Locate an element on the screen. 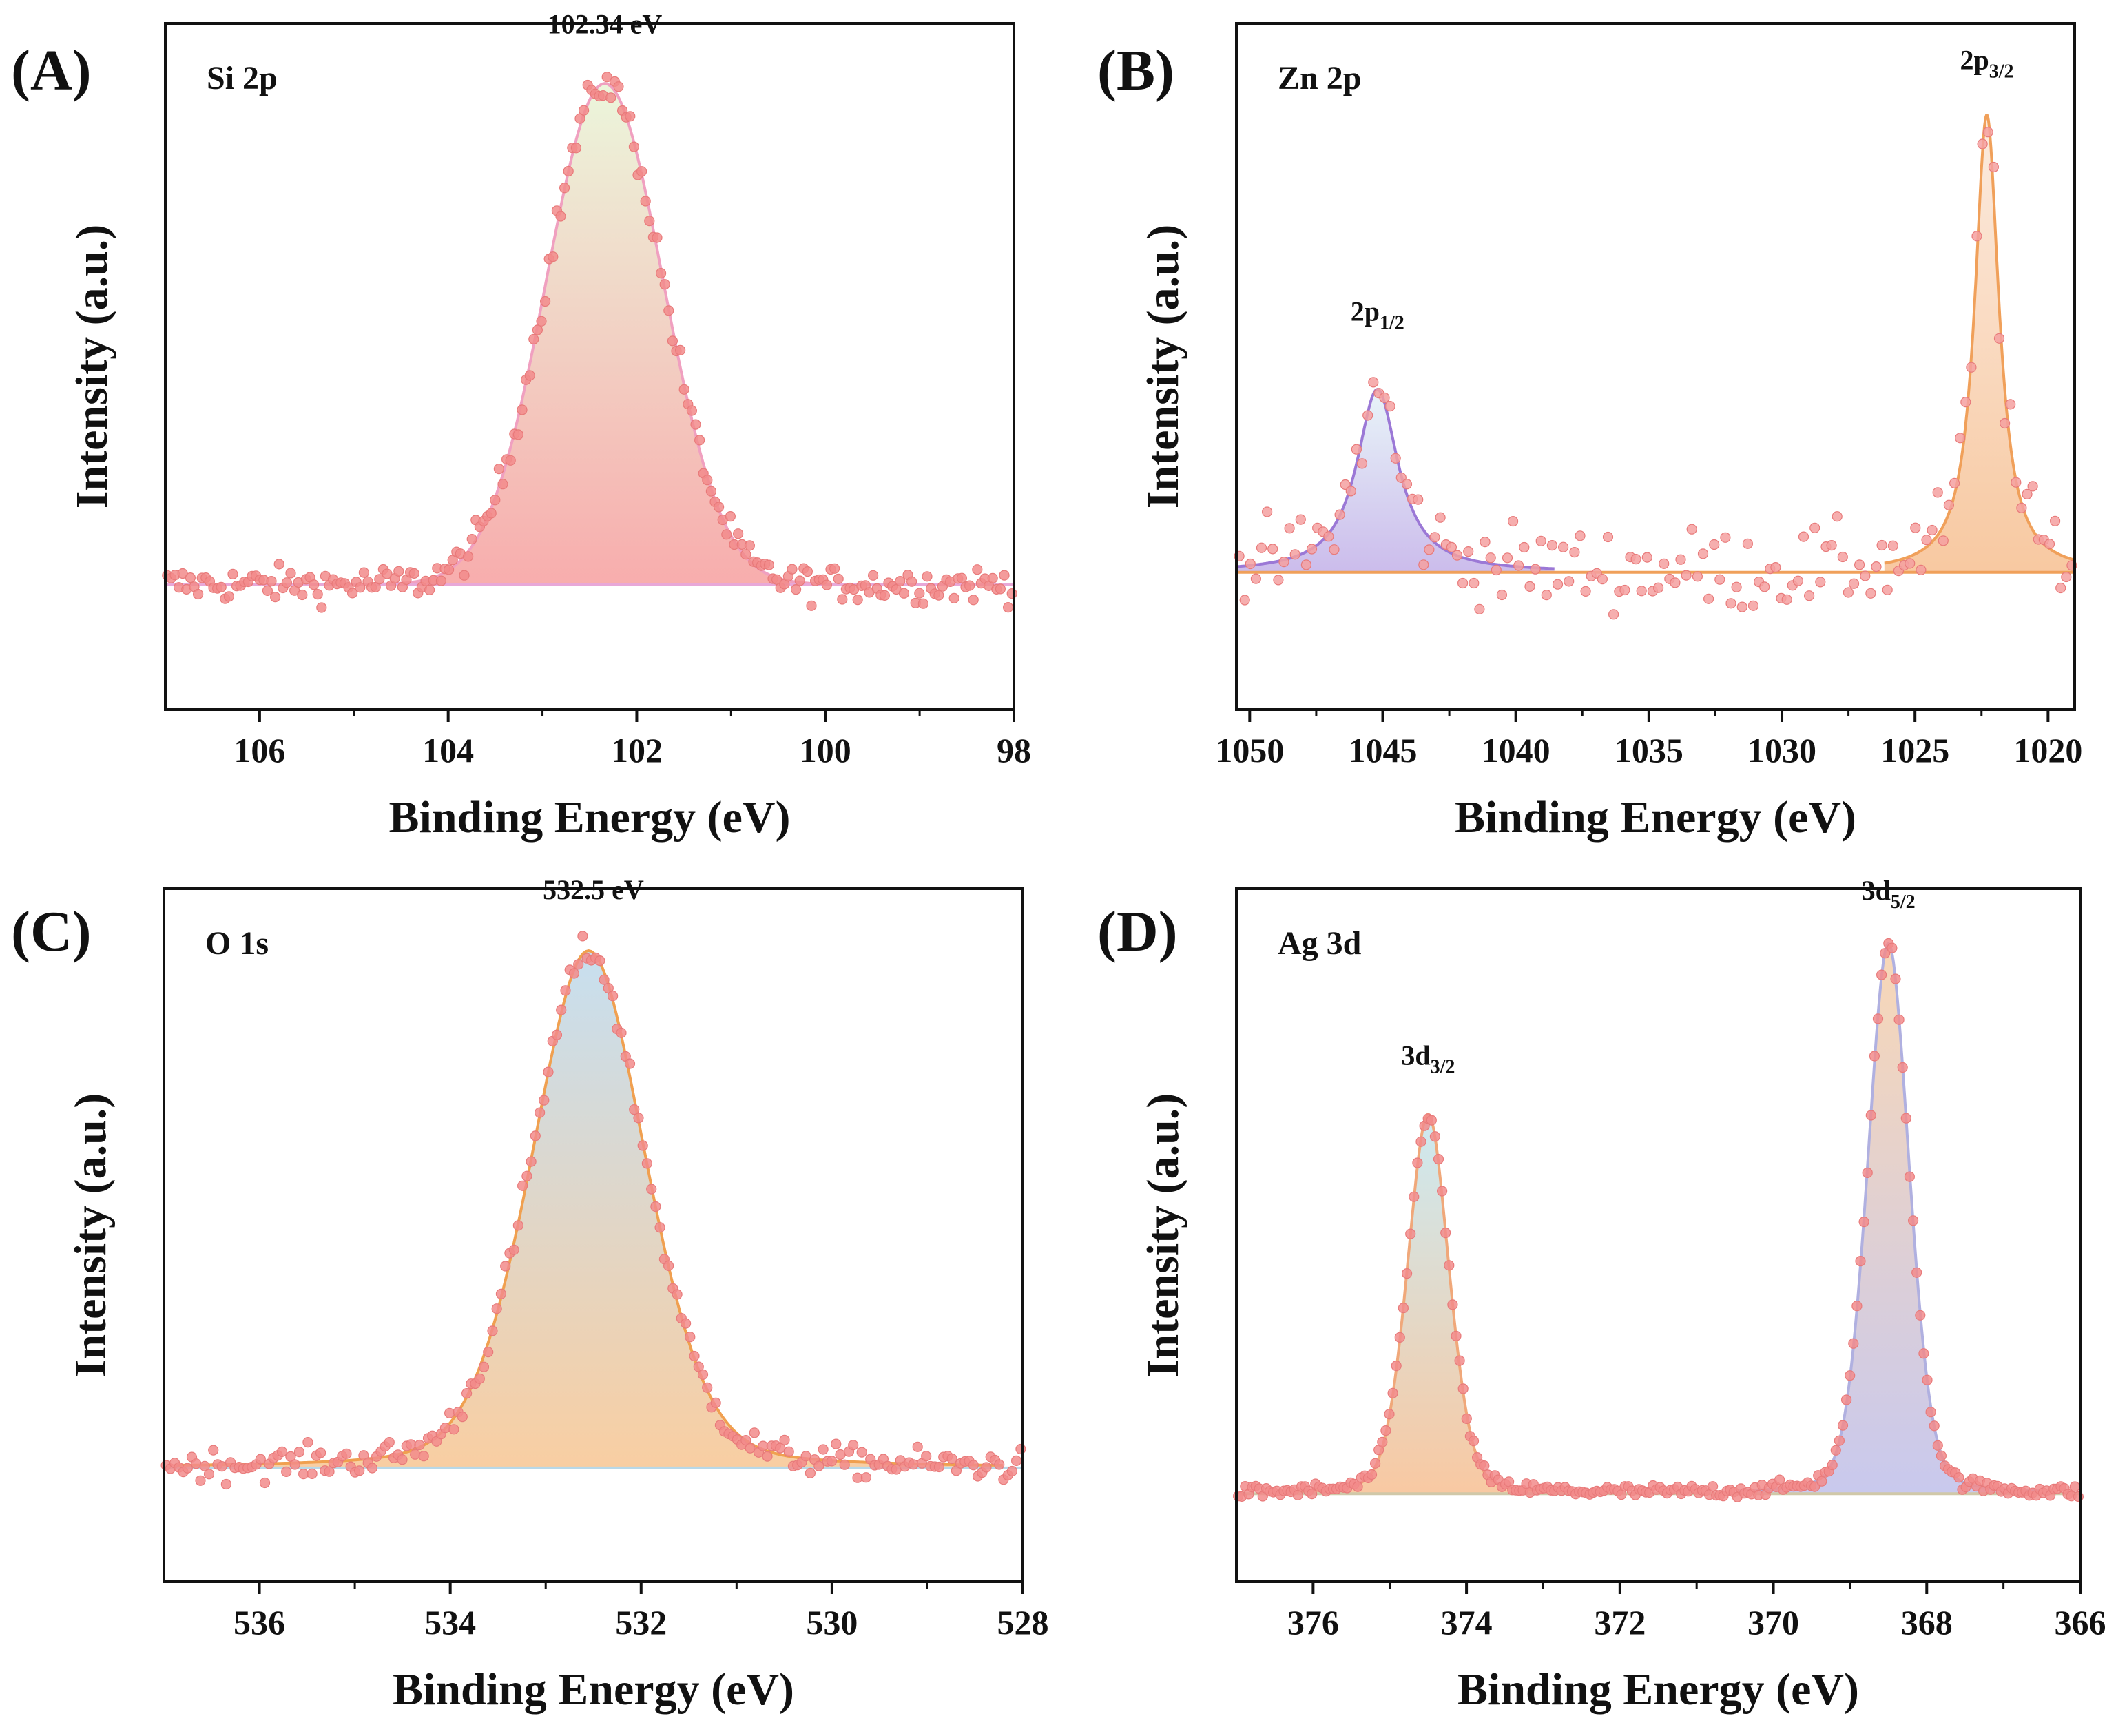 Image resolution: width=2127 pixels, height=1736 pixels. peak-annotation: 2p1/2 is located at coordinates (1377, 315).